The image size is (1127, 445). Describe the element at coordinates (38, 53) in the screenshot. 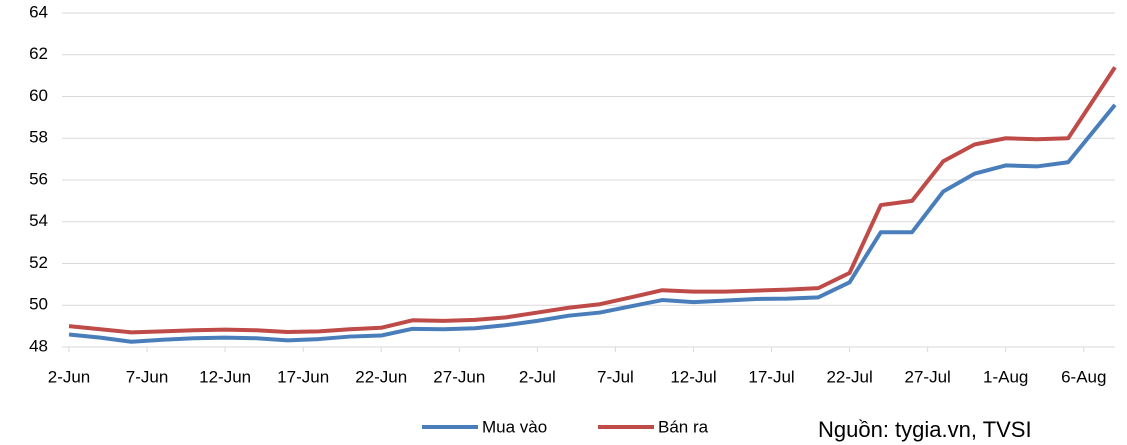

I see `y-tick-label: 62` at that location.